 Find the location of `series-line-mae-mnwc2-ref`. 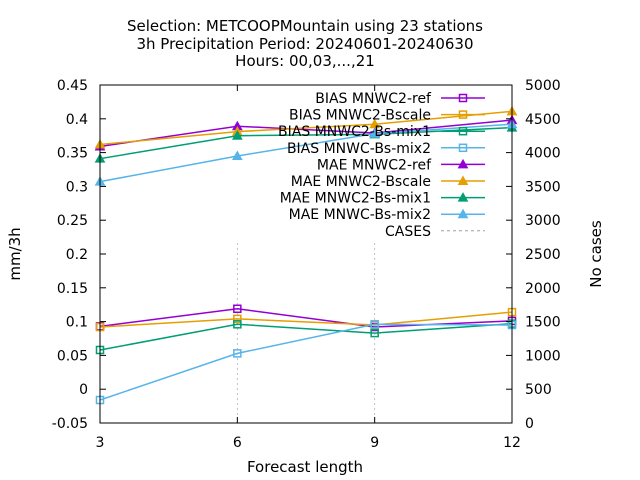

series-line-mae-mnwc2-ref is located at coordinates (306, 133).